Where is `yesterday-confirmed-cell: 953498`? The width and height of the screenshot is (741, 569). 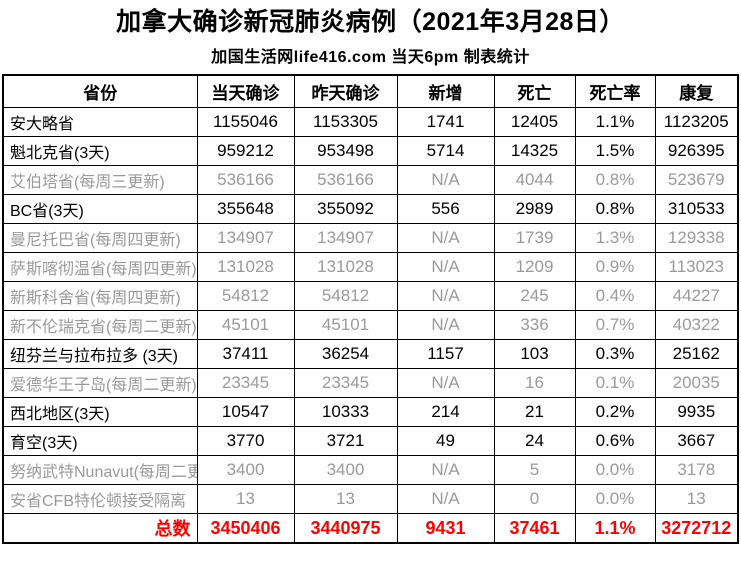 yesterday-confirmed-cell: 953498 is located at coordinates (345, 151).